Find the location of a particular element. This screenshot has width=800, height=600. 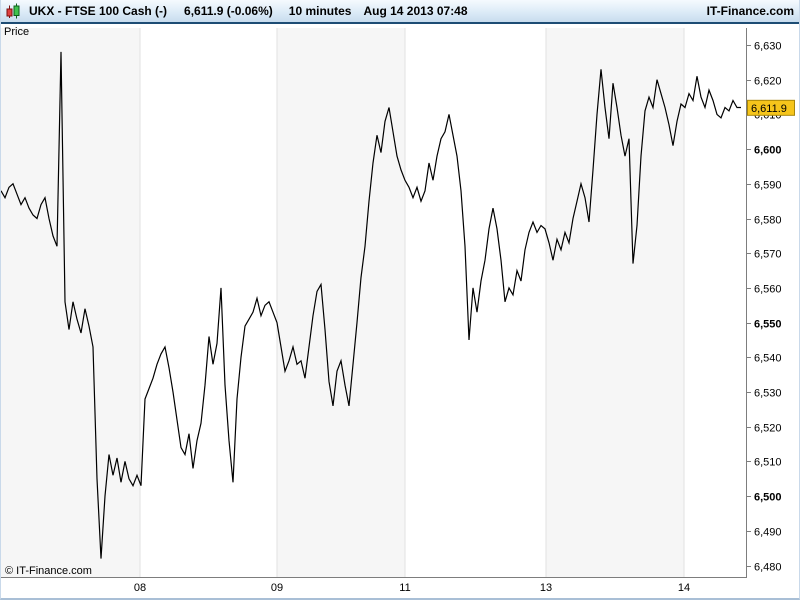

current-price-tag-label: 6,611.9 is located at coordinates (769, 109).